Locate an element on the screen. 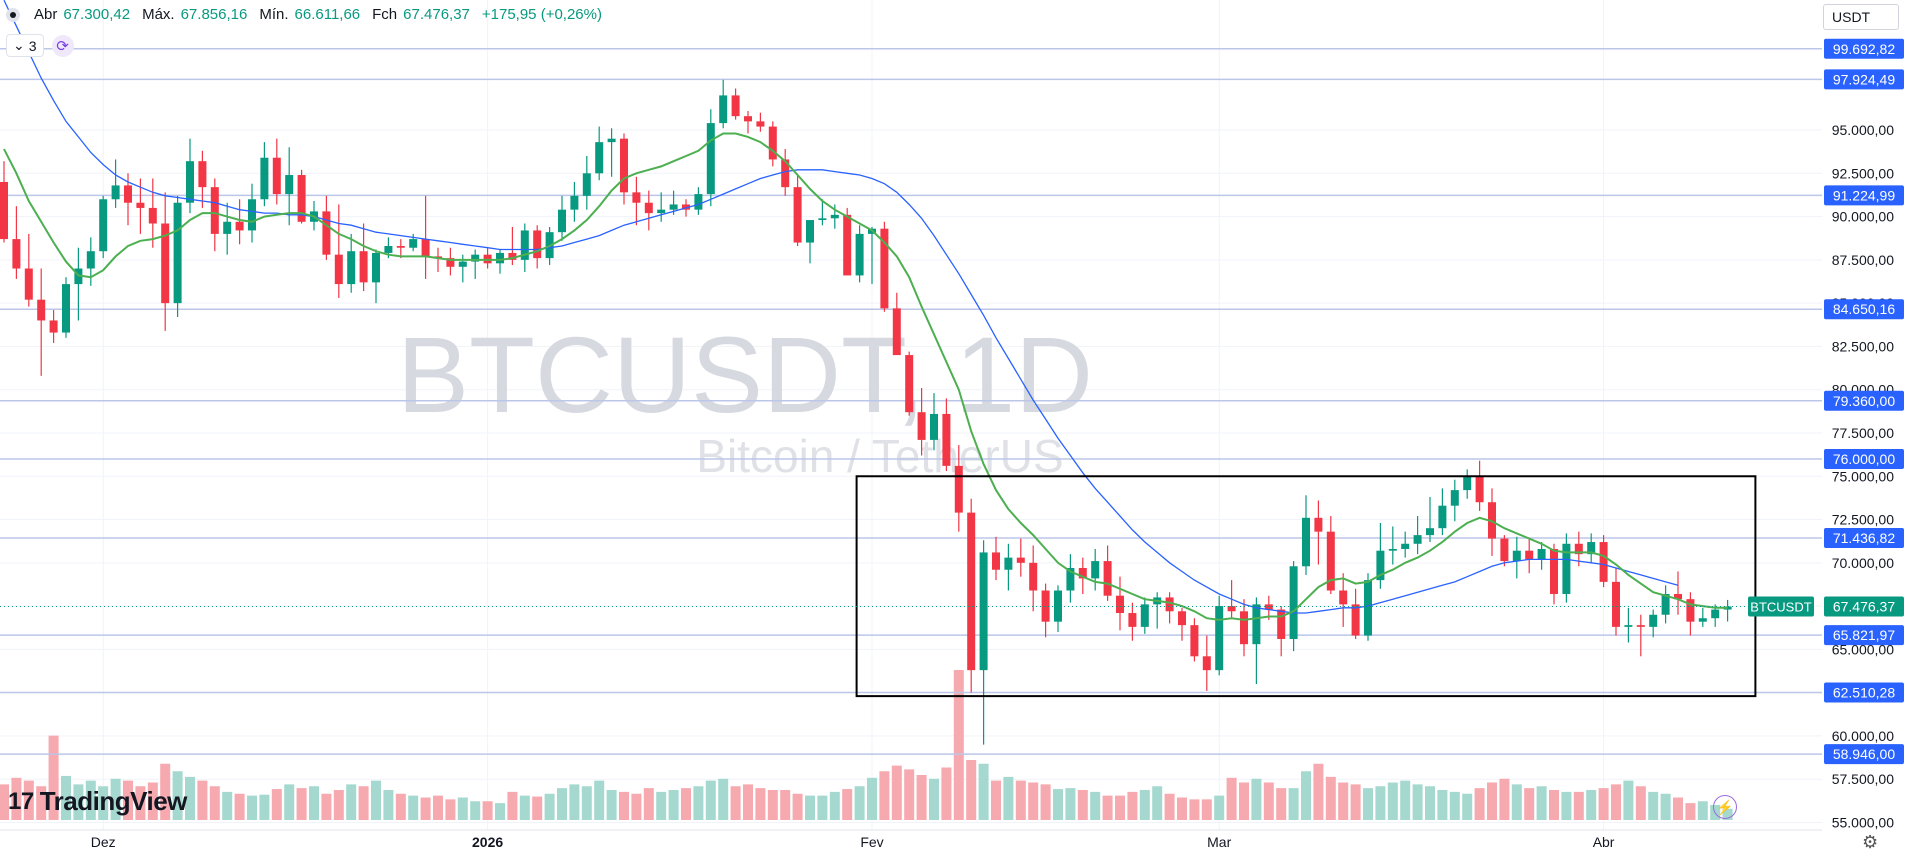 The width and height of the screenshot is (1912, 857). level-price-label: 97.924,49 is located at coordinates (1864, 79).